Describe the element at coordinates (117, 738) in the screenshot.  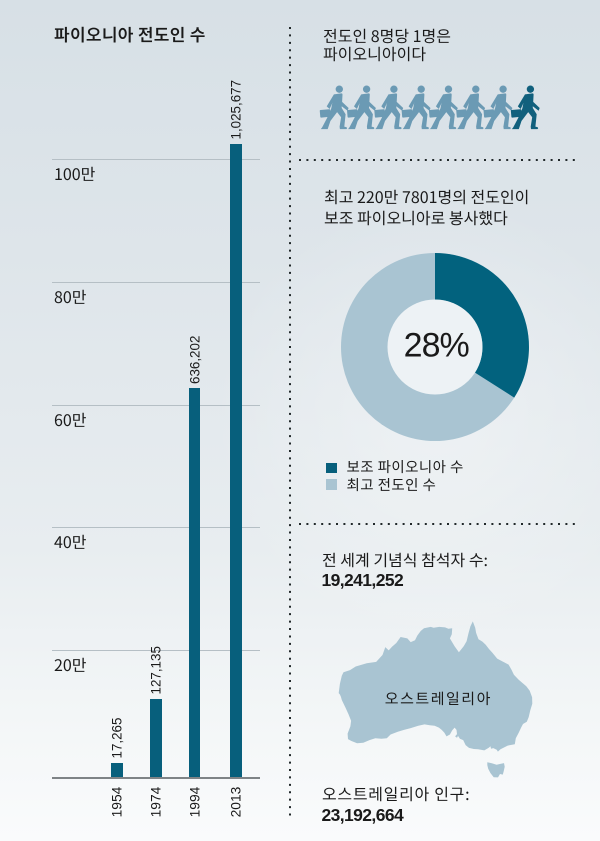
I see `svg-text: 17,265` at that location.